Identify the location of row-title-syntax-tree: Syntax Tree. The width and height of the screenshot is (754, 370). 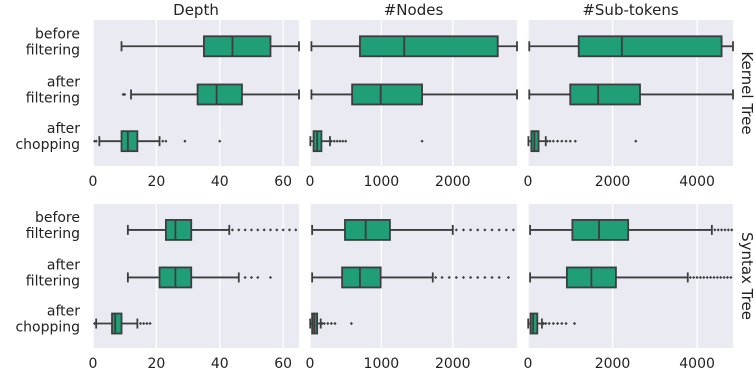
(746, 276).